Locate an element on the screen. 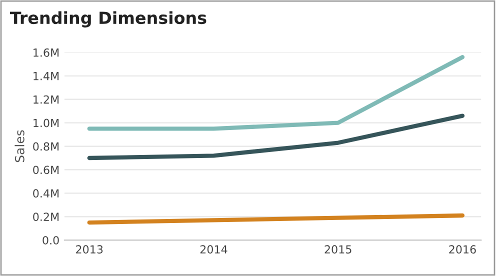  x-tick-label: 2013 is located at coordinates (89, 249).